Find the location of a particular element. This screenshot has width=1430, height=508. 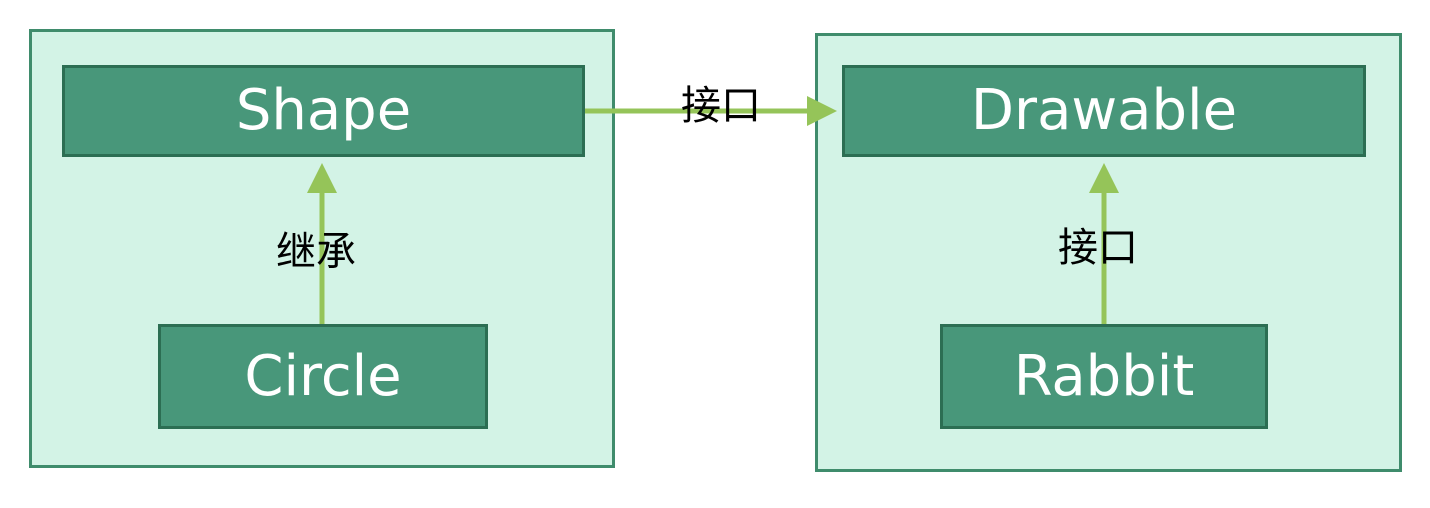

shape-node: Shape is located at coordinates (323, 111).